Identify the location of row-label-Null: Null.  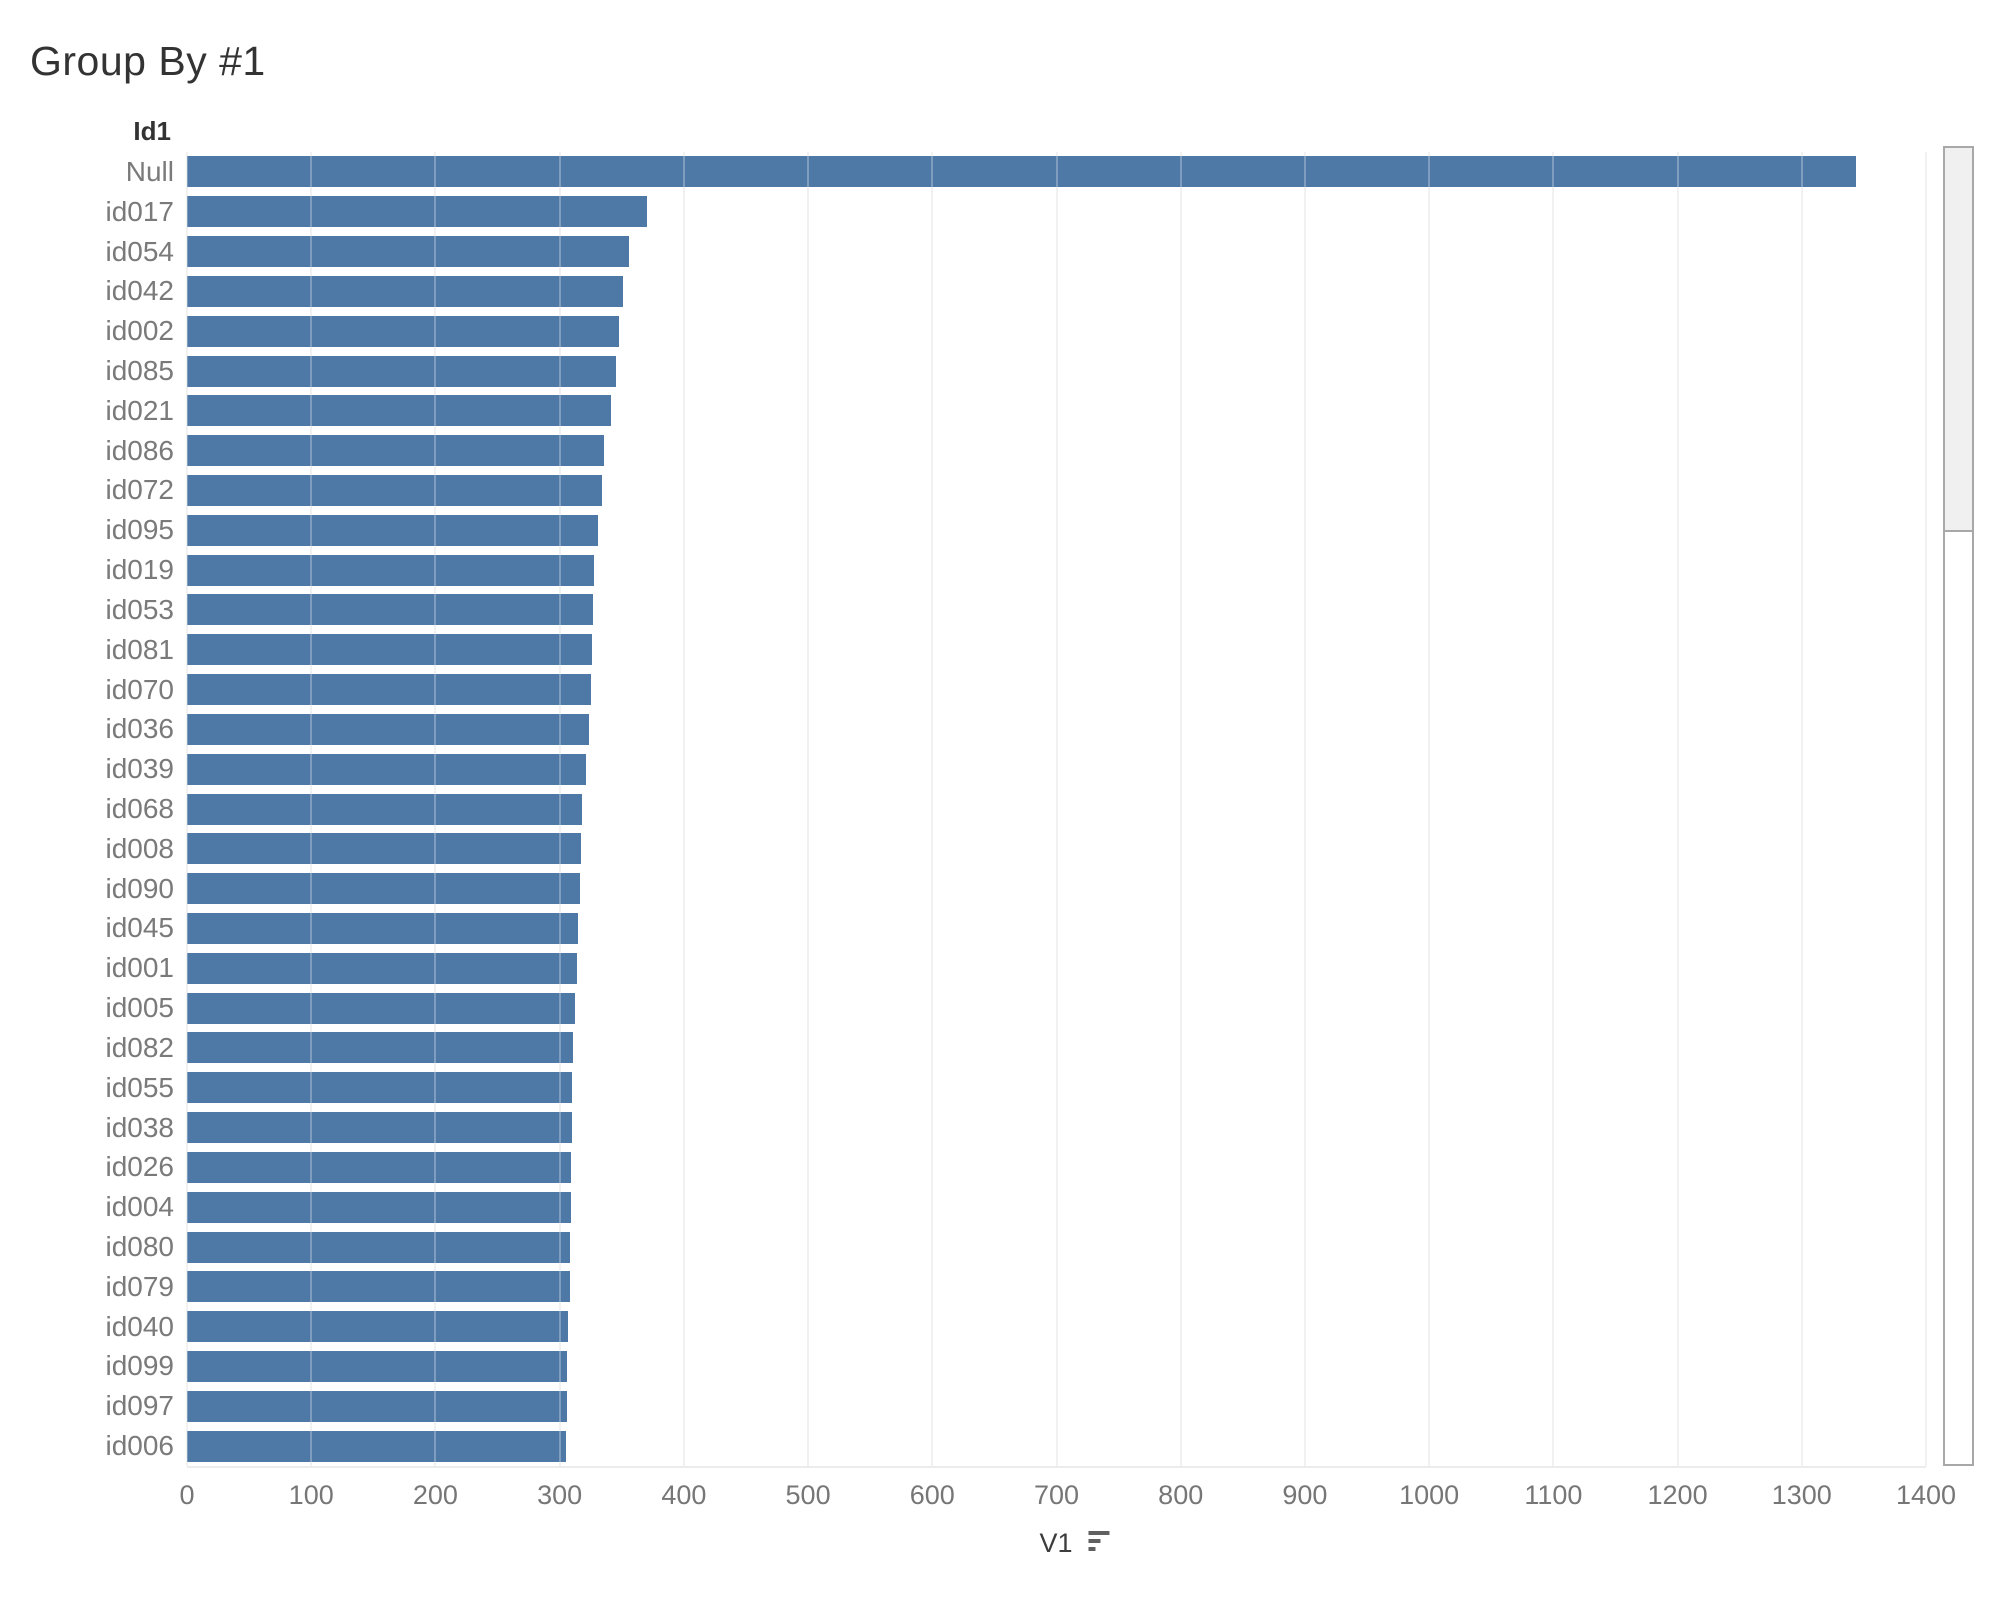
(149, 171).